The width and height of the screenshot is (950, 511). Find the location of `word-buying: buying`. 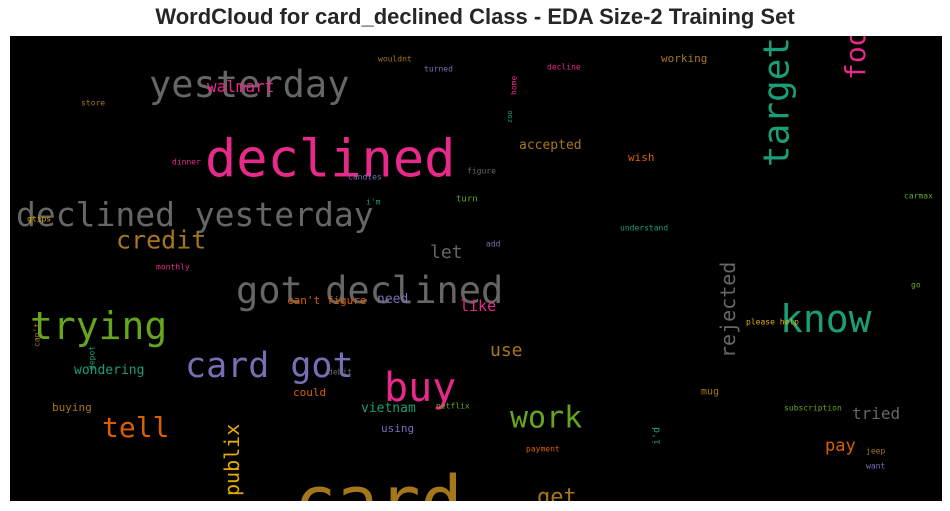

word-buying: buying is located at coordinates (72, 407).